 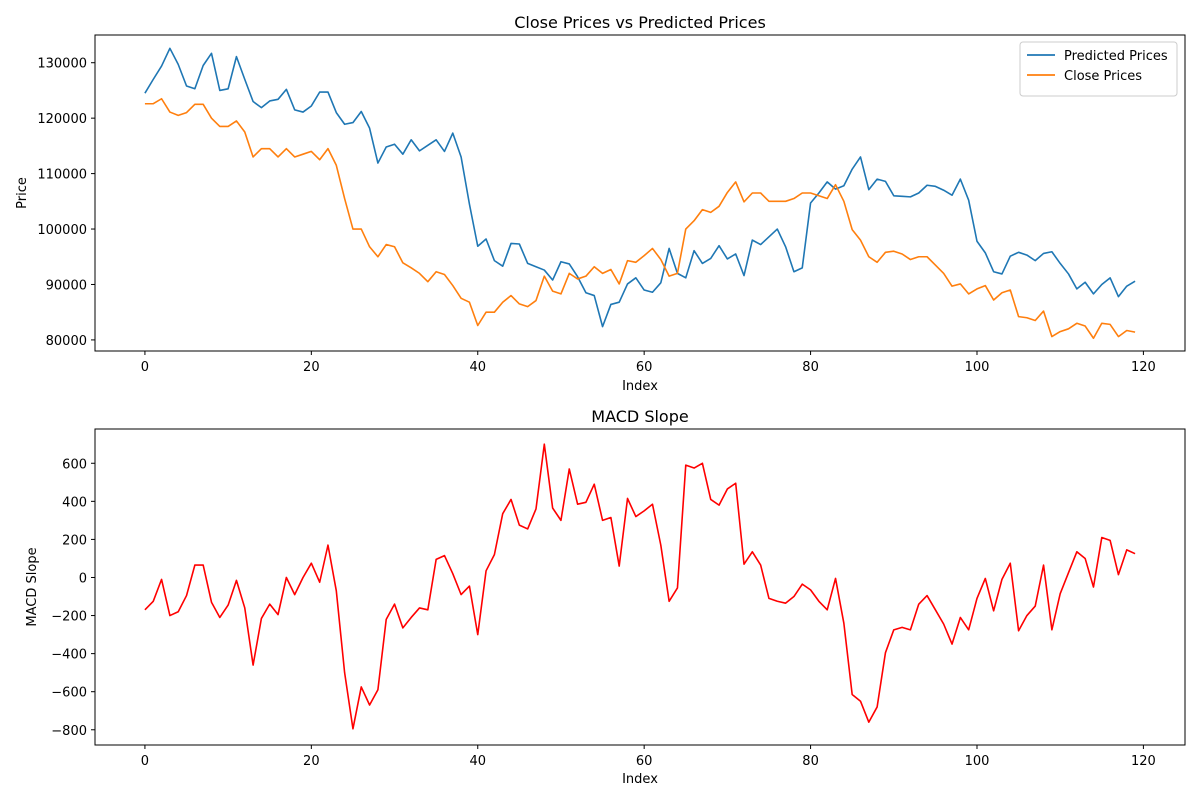 I want to click on y-tick-label: 400, so click(x=74, y=502).